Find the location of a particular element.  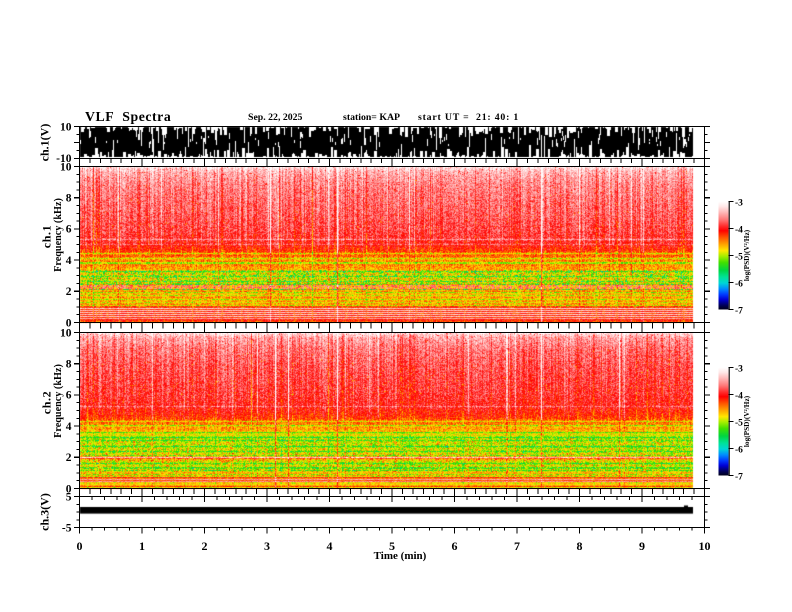

svg-text: VLF Spectra is located at coordinates (128, 116).